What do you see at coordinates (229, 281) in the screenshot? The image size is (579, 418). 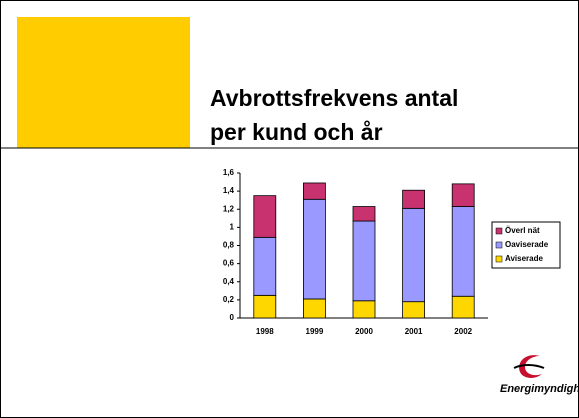 I see `y-tick-label: 0,4` at bounding box center [229, 281].